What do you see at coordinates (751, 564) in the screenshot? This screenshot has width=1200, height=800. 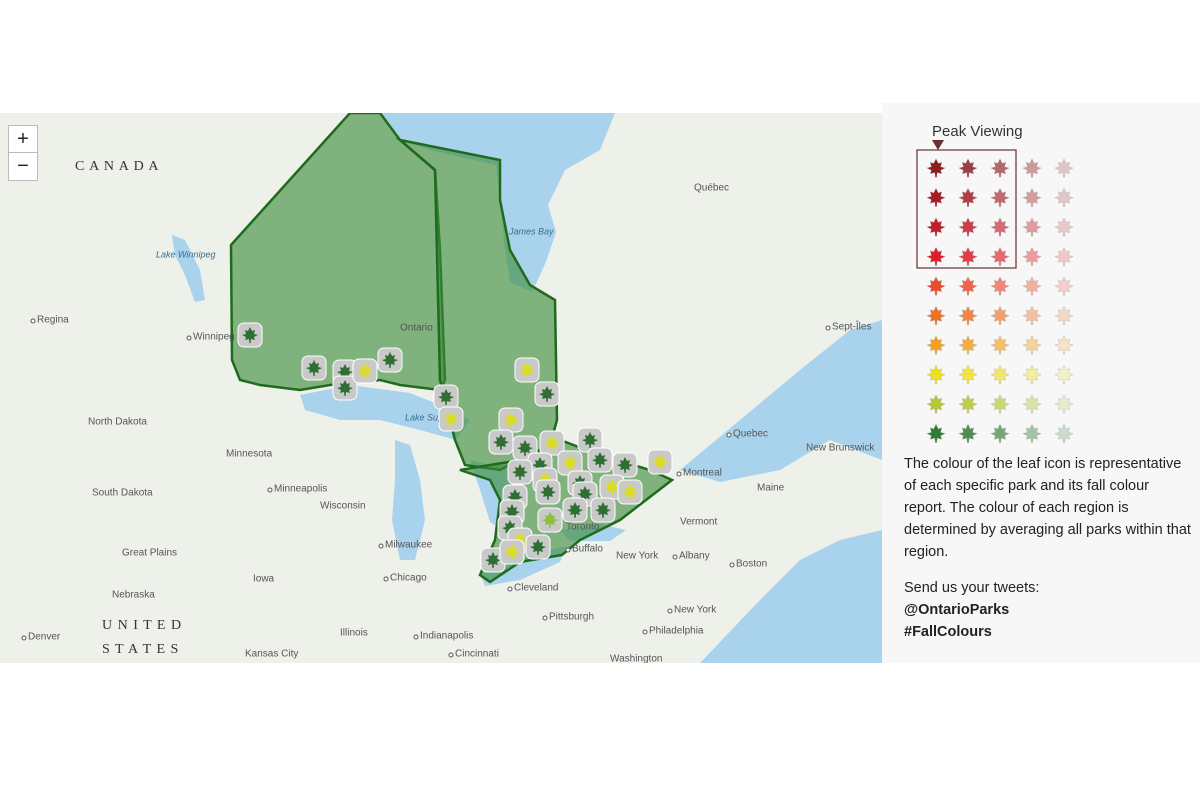 I see `map-label: Boston` at bounding box center [751, 564].